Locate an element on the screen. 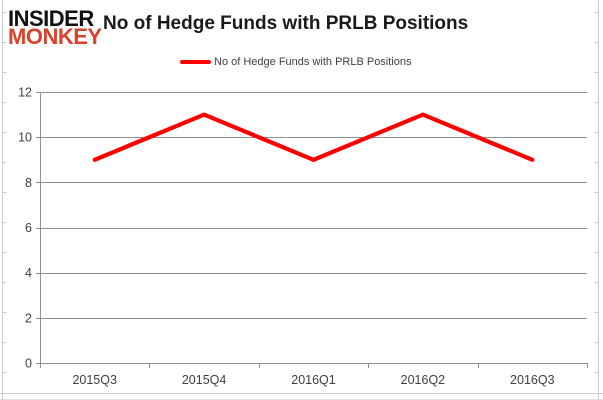  x-axis-labels: 2015Q3 2015Q4 2016Q1 2016Q2 2016Q3 is located at coordinates (313, 380).